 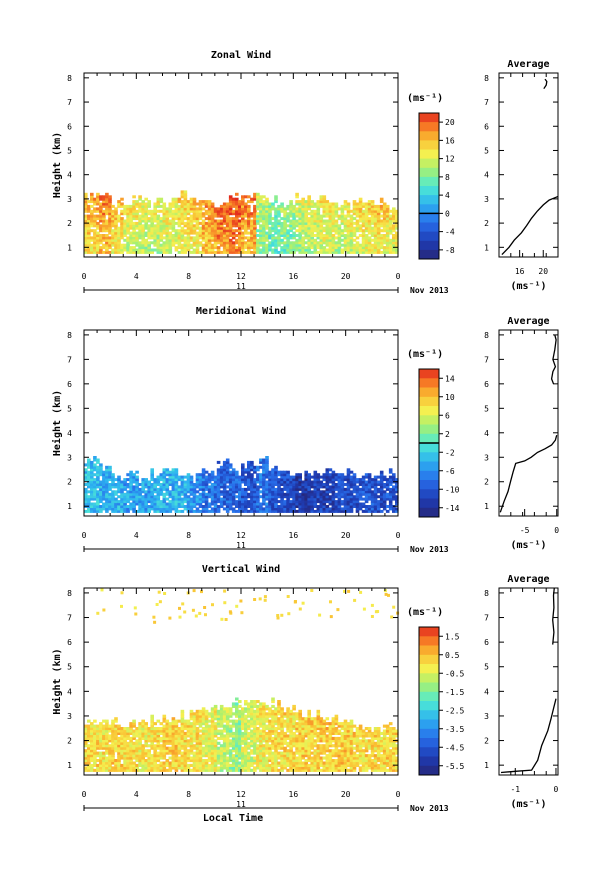 What do you see at coordinates (486, 359) in the screenshot?
I see `average-y-tick-label: 7` at bounding box center [486, 359].